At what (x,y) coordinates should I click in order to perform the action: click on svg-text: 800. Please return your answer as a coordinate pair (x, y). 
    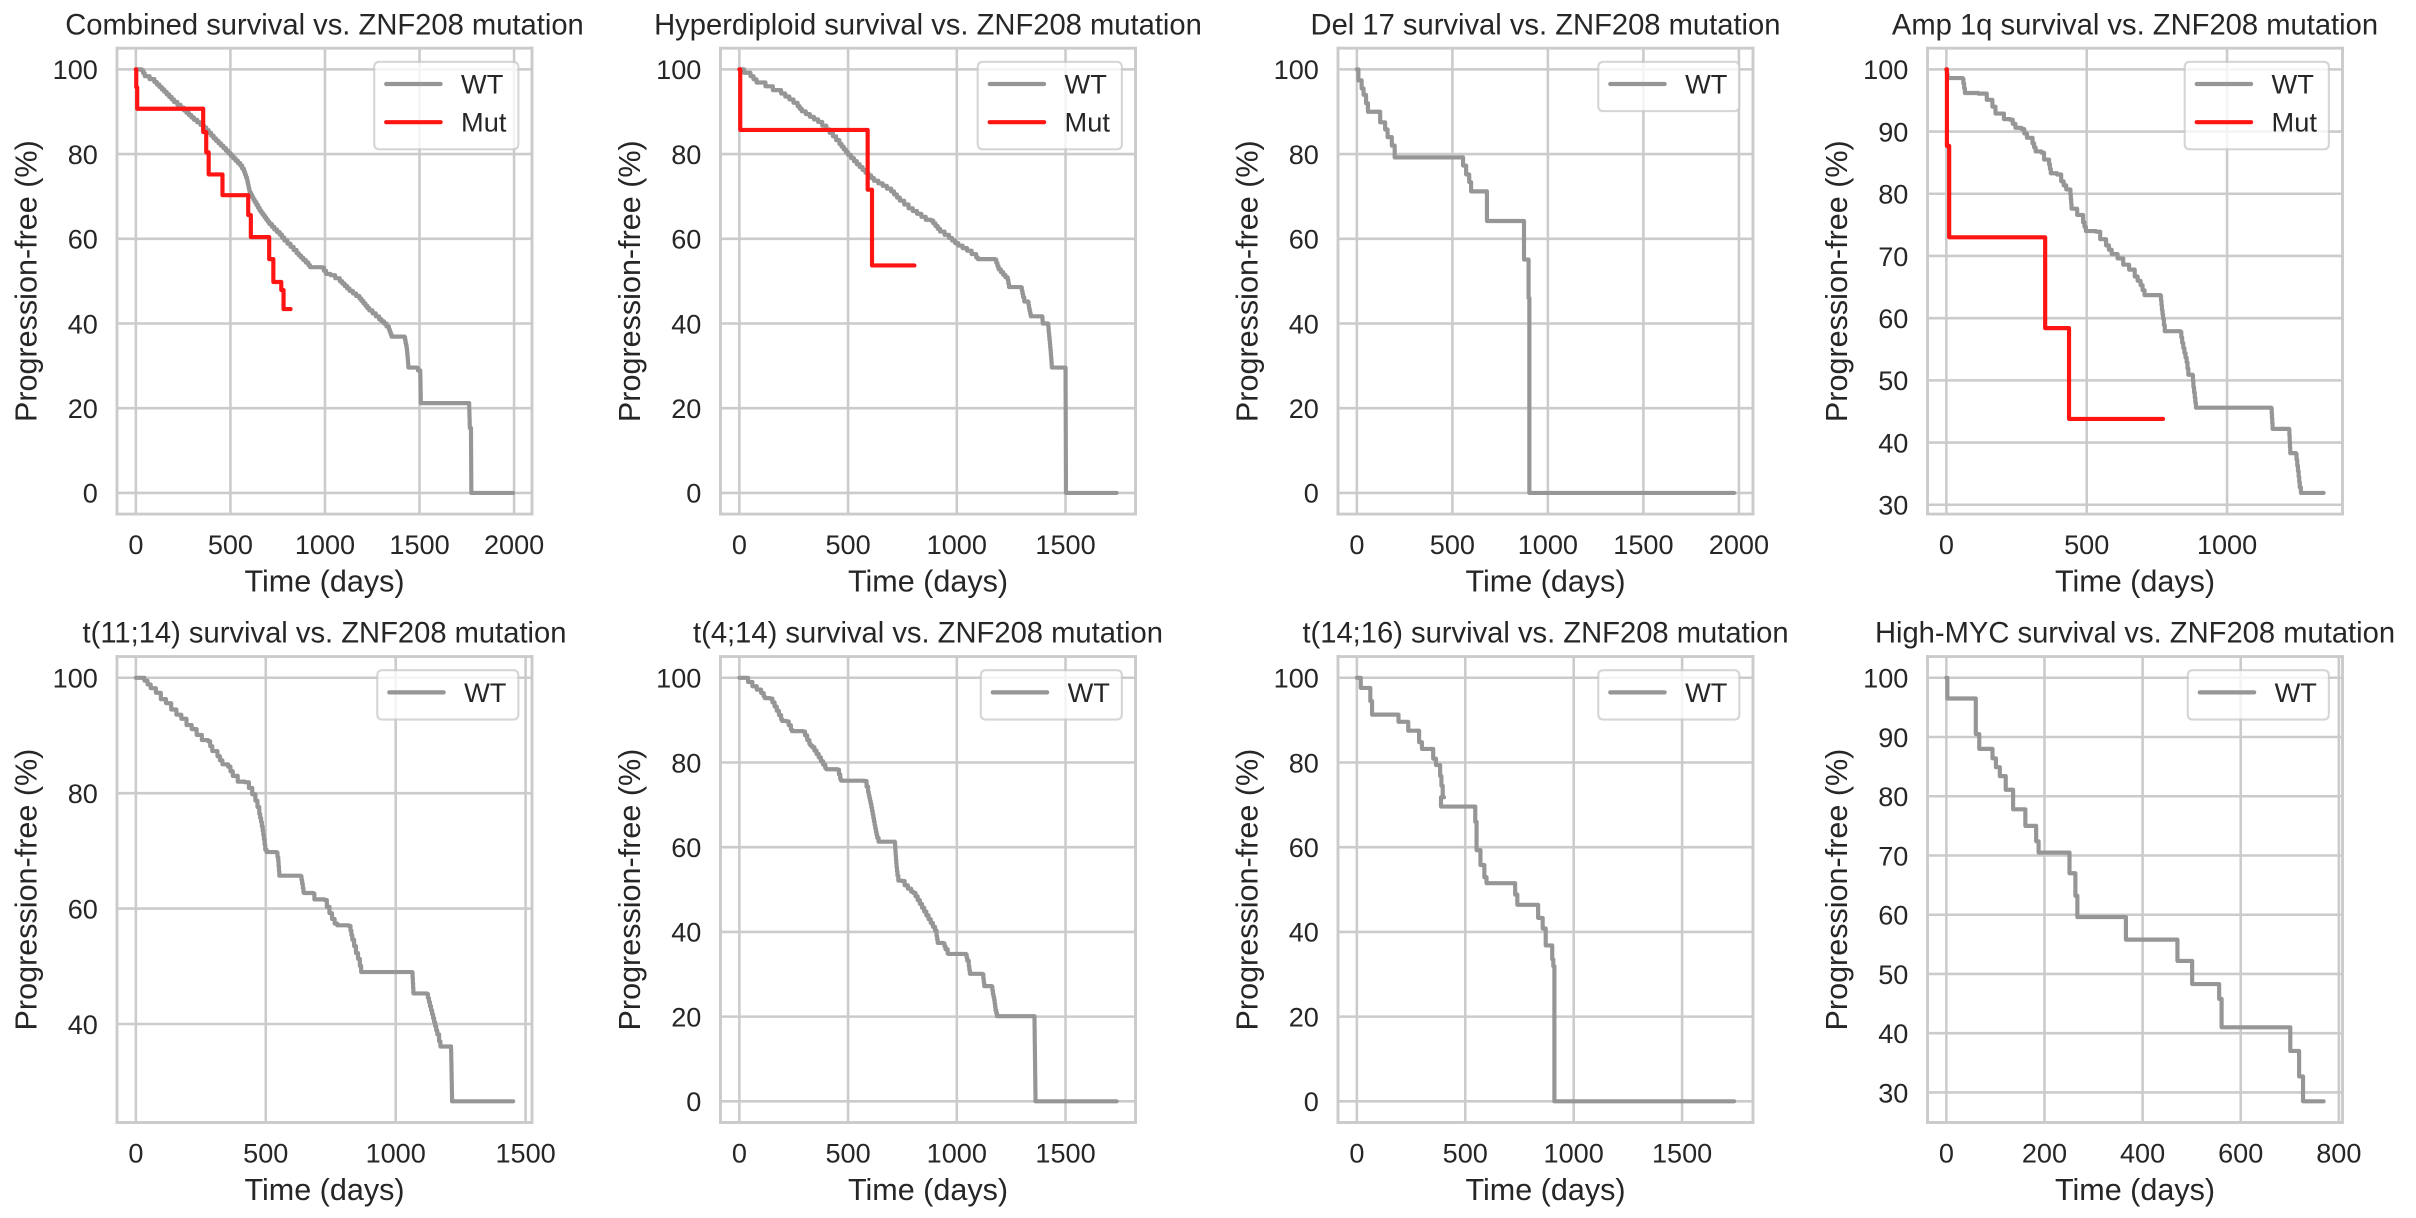
    Looking at the image, I should click on (2338, 1152).